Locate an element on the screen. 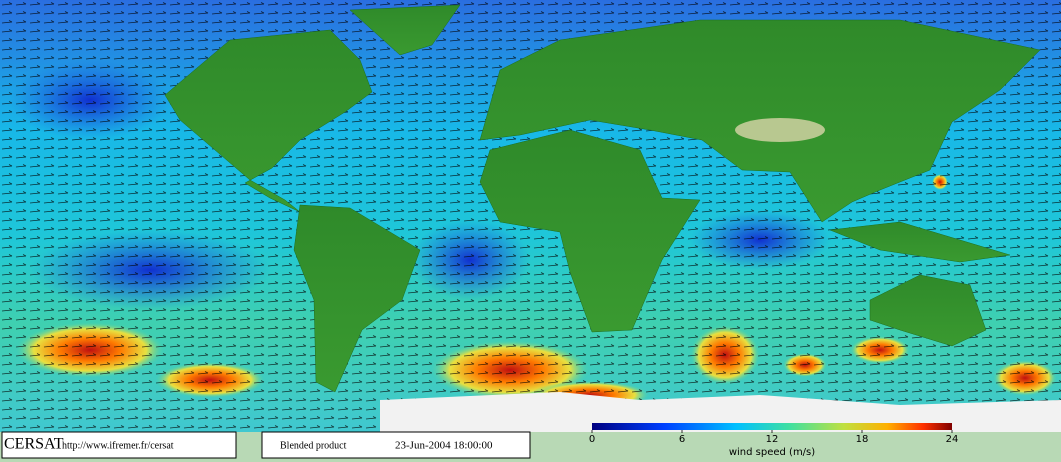 The height and width of the screenshot is (462, 1061). colorbar-label: wind speed (m/s) is located at coordinates (772, 452).